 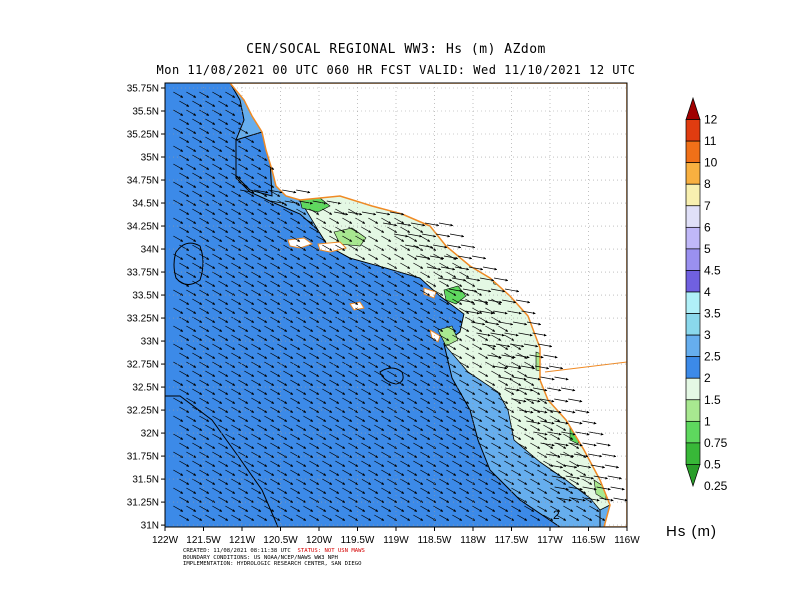 What do you see at coordinates (550, 540) in the screenshot?
I see `lon-label: 117W` at bounding box center [550, 540].